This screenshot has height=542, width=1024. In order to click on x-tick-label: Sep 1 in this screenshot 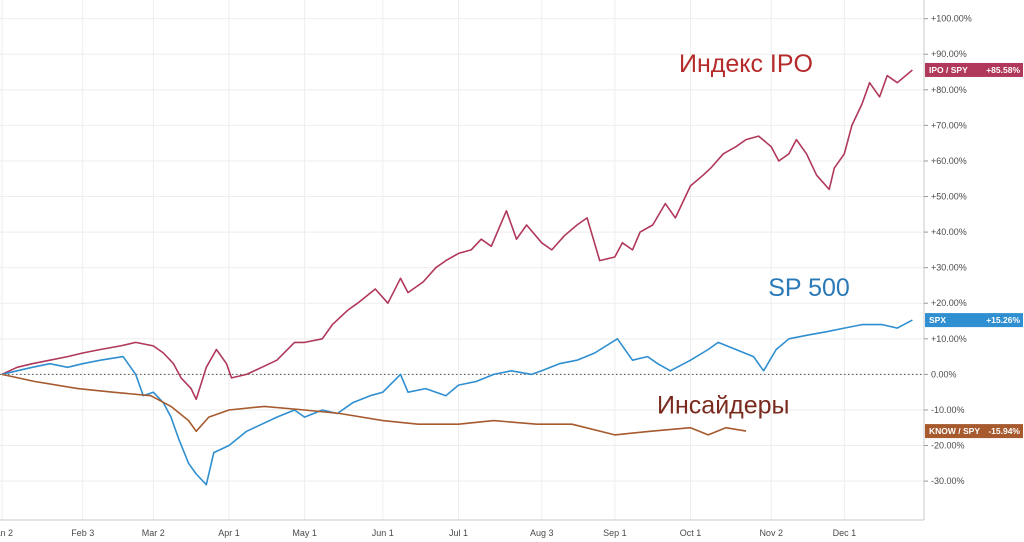, I will do `click(615, 533)`.